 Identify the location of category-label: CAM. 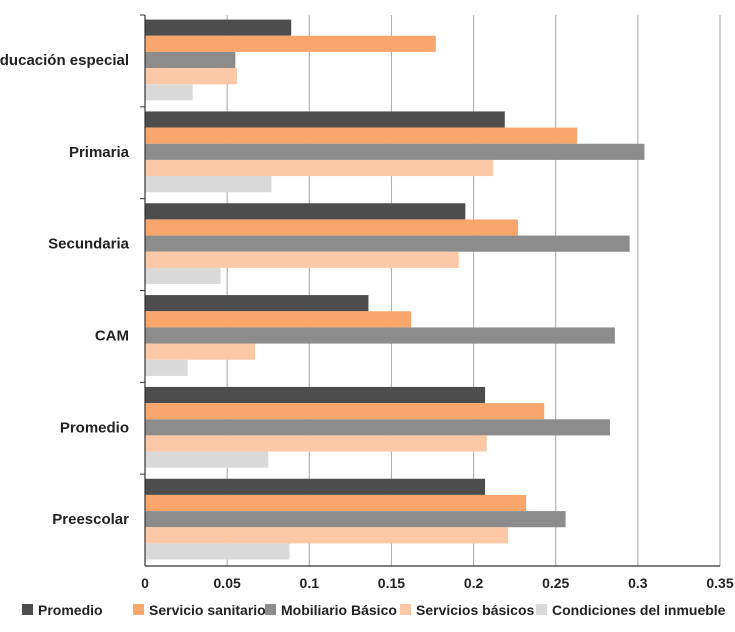
(112, 335).